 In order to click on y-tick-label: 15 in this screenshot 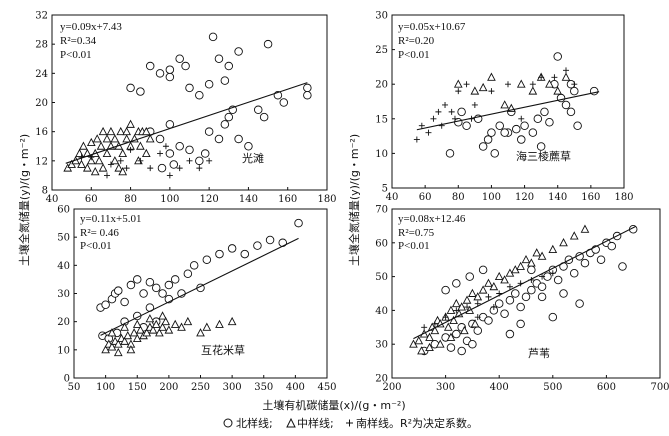, I will do `click(381, 119)`.